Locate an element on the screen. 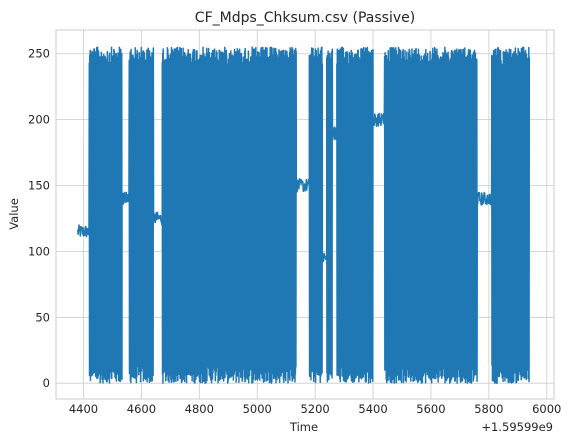 The width and height of the screenshot is (571, 444). y-tick-label: 150 is located at coordinates (39, 186).